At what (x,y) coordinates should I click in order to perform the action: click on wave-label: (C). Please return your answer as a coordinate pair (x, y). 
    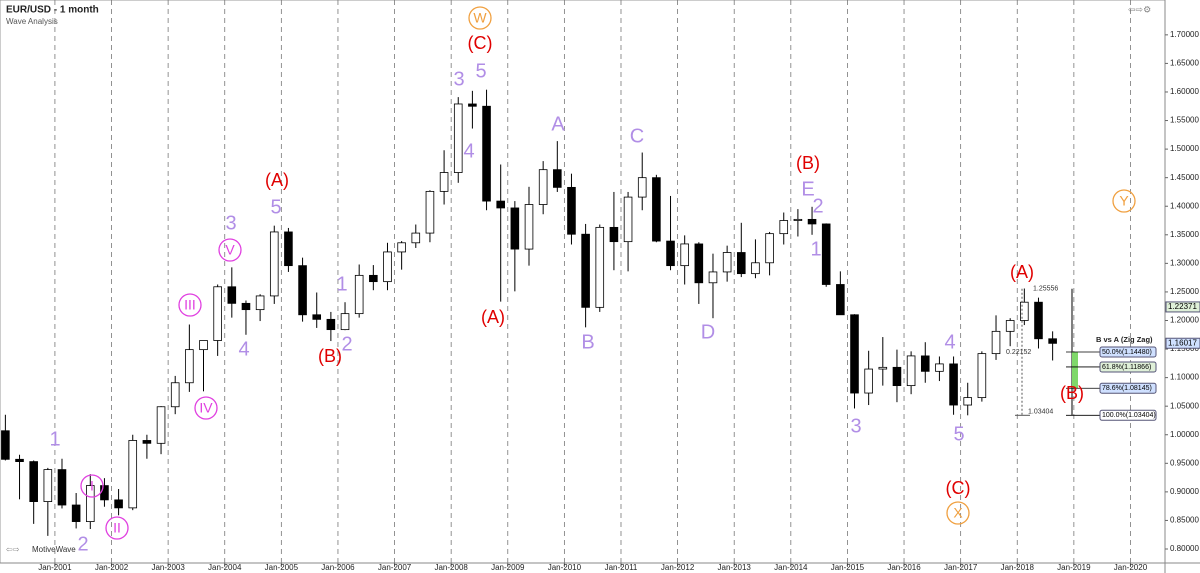
    Looking at the image, I should click on (480, 43).